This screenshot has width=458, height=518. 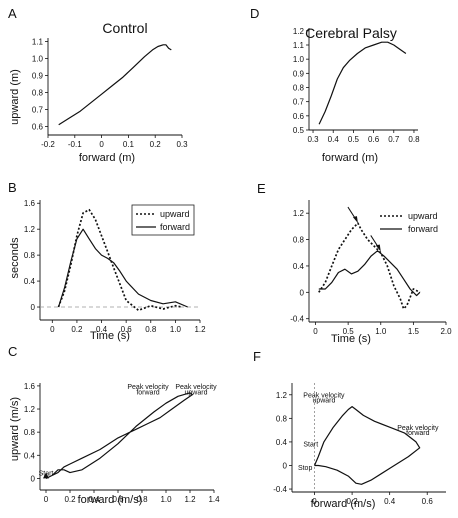 I want to click on panel-e-series-forward, so click(x=369, y=273).